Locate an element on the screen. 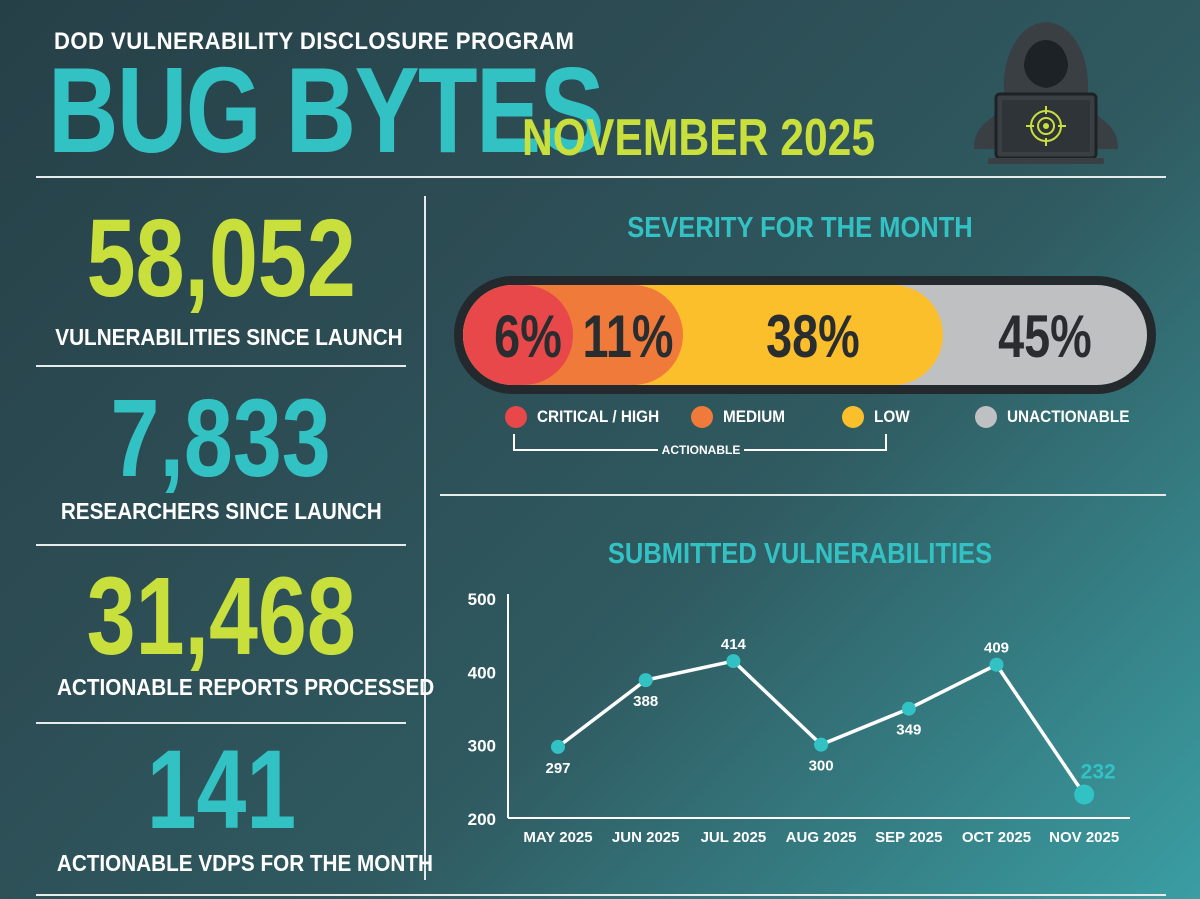 The height and width of the screenshot is (899, 1200). chart-divider is located at coordinates (803, 495).